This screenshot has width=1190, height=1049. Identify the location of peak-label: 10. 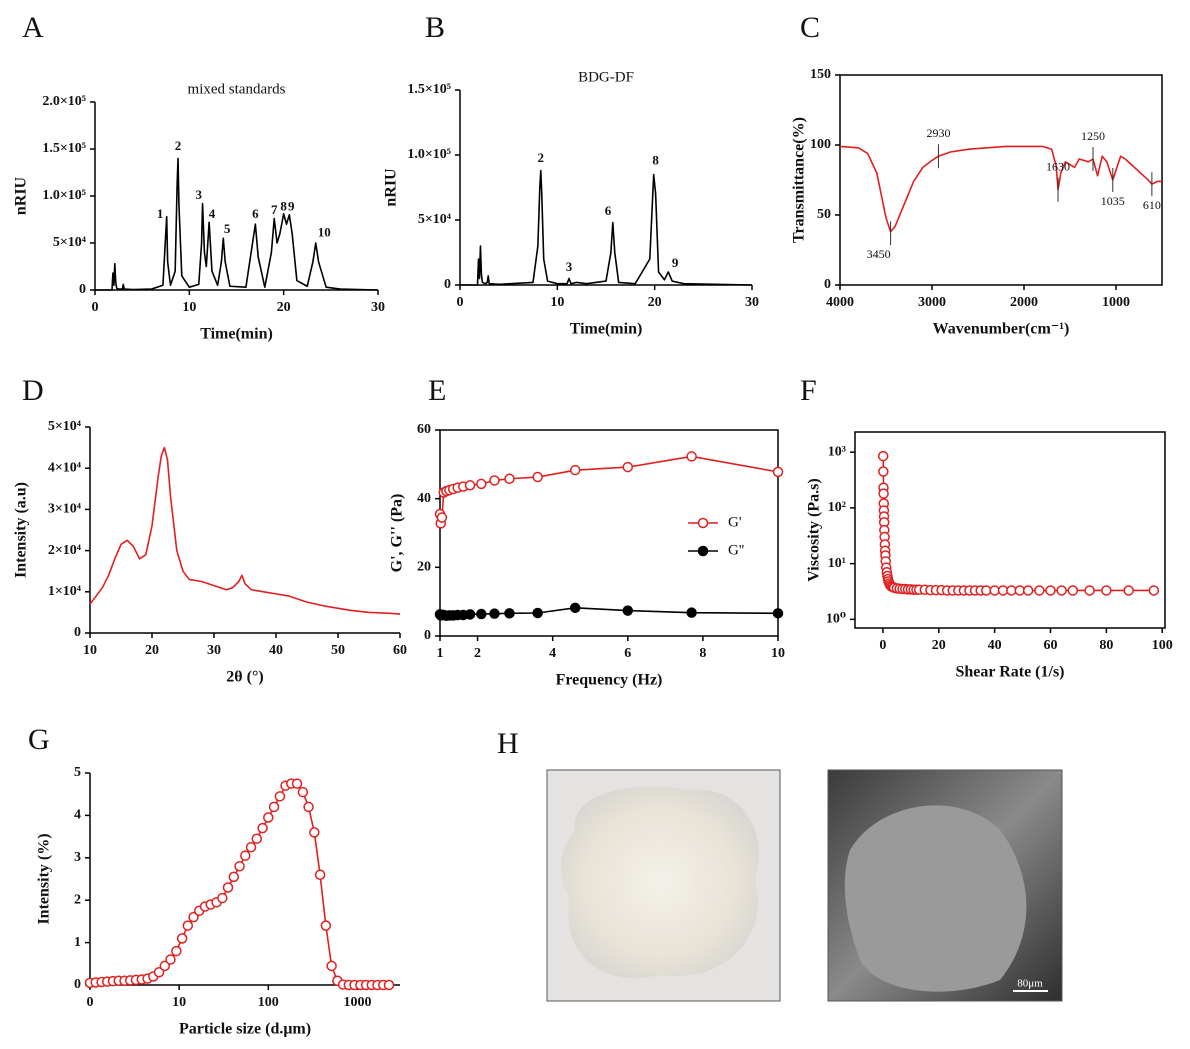
(324, 232).